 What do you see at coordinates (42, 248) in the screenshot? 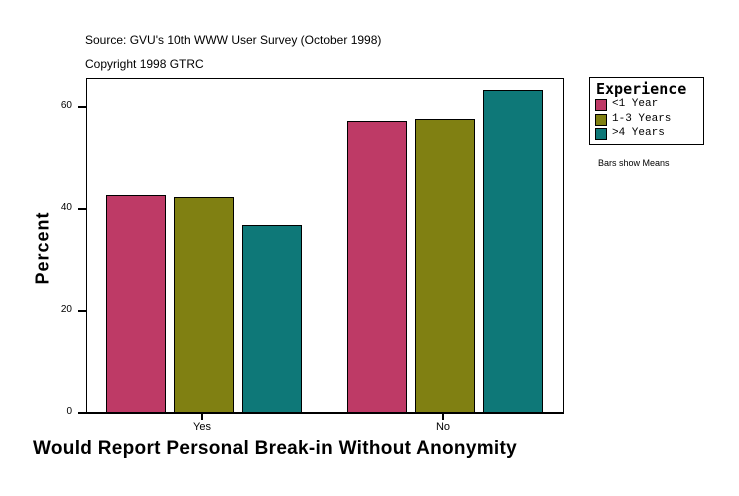
I see `y-axis-label: Percent` at bounding box center [42, 248].